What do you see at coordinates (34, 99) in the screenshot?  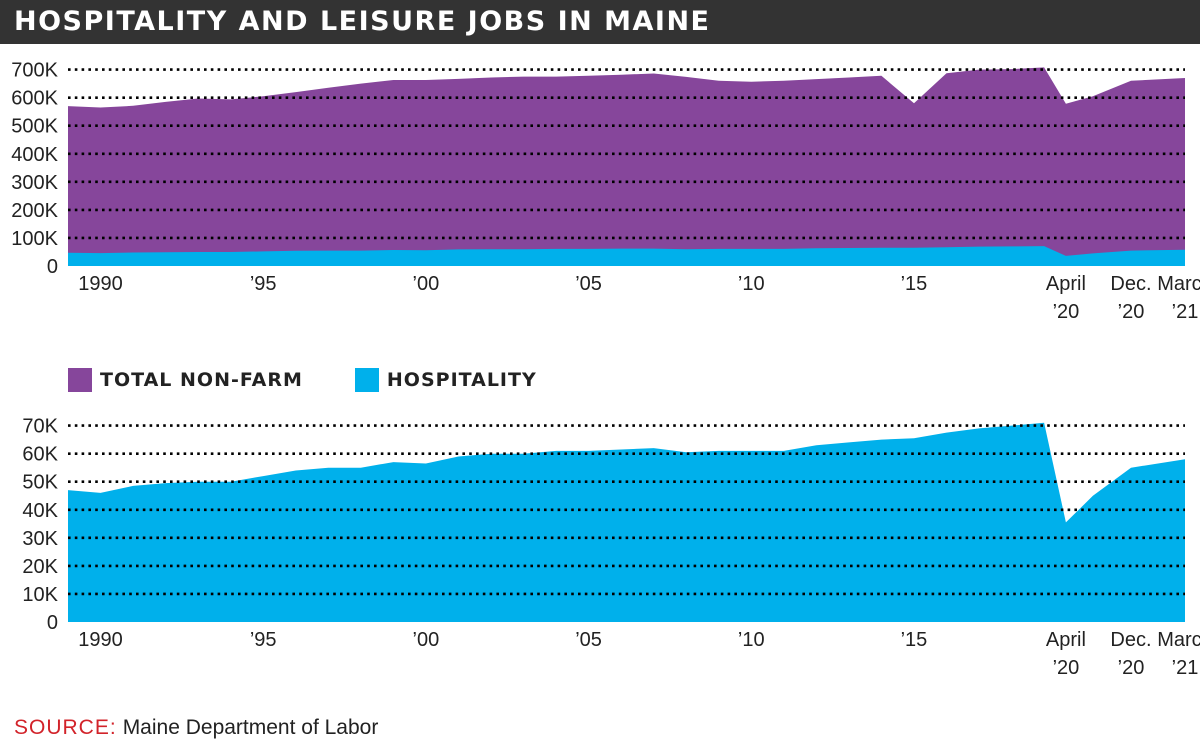 I see `y-tick-label: 600K` at bounding box center [34, 99].